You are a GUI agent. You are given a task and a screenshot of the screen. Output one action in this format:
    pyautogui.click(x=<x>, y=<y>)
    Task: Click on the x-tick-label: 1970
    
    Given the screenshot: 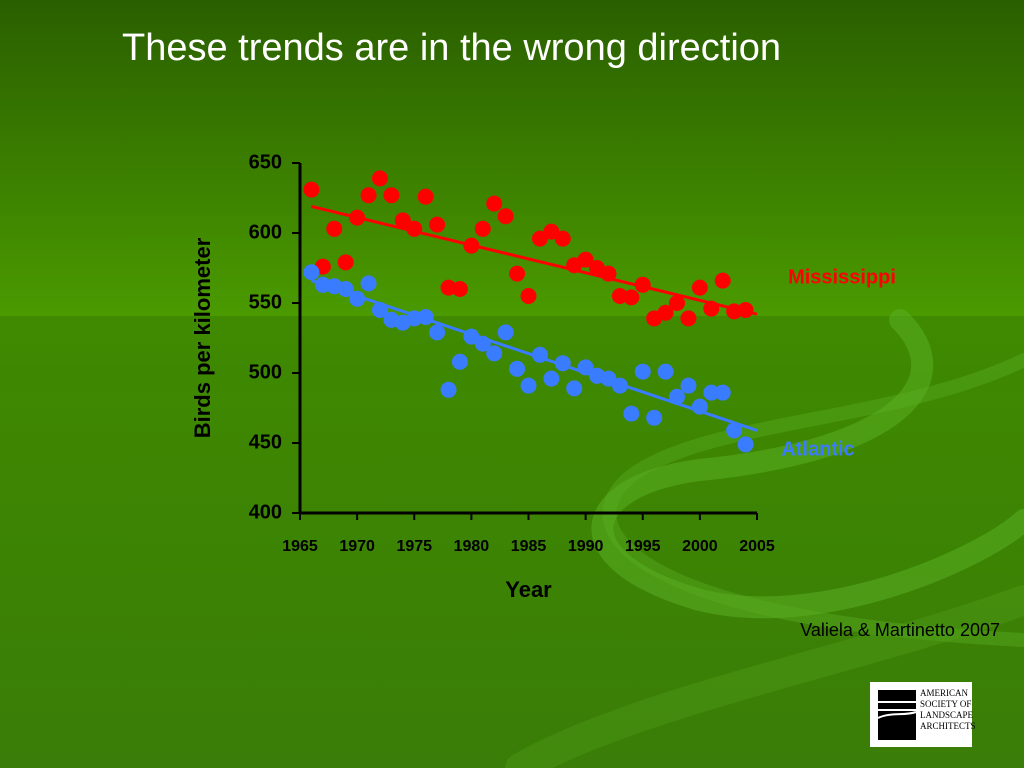 What is the action you would take?
    pyautogui.click(x=357, y=546)
    